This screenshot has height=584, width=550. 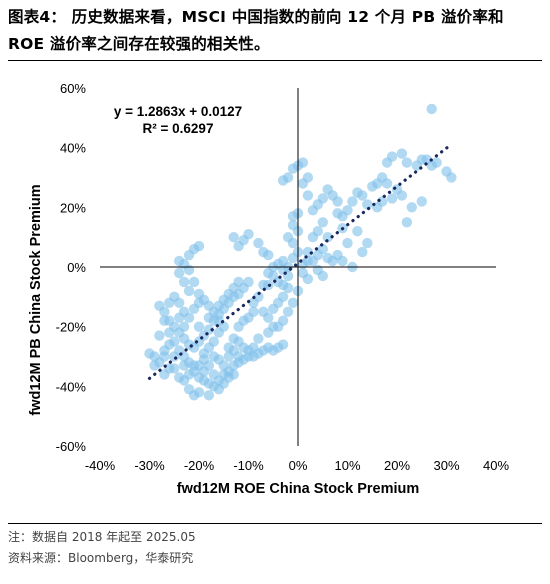 What do you see at coordinates (275, 60) in the screenshot?
I see `top-divider` at bounding box center [275, 60].